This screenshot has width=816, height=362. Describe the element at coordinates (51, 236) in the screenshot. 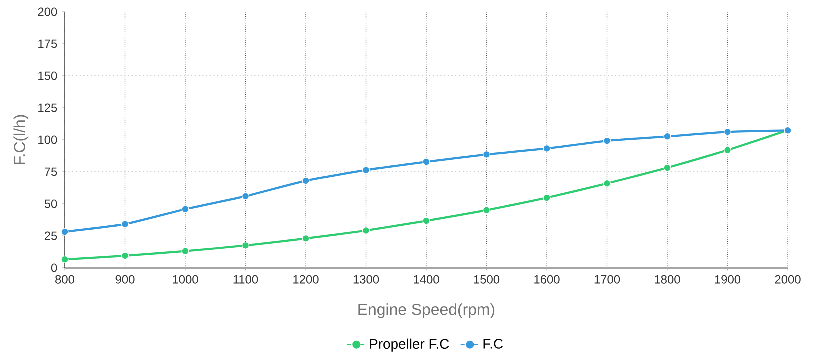

I see `y-tick-label: 25` at that location.